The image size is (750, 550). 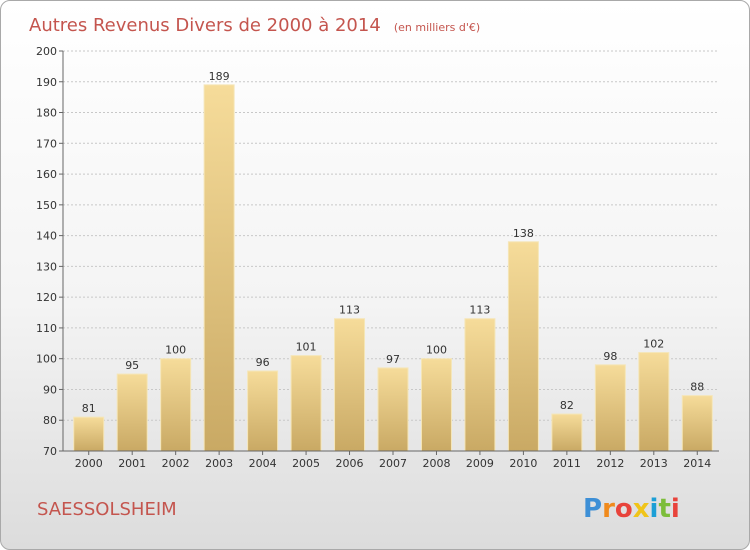 What do you see at coordinates (46, 51) in the screenshot?
I see `y-tick-label: 200` at bounding box center [46, 51].